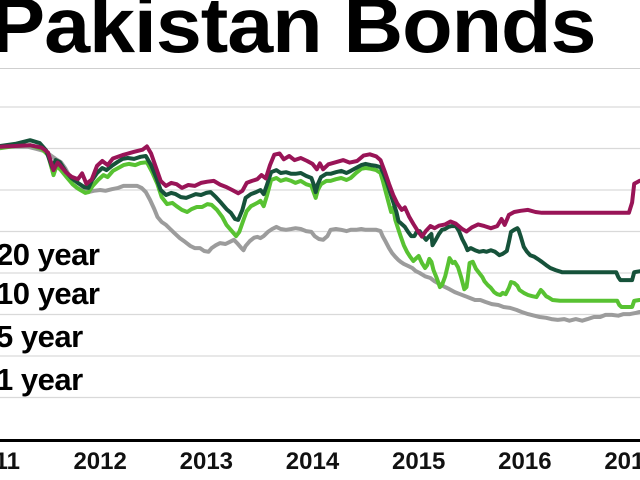 This screenshot has width=640, height=480. I want to click on series-label-20-year: 20 year, so click(50, 254).